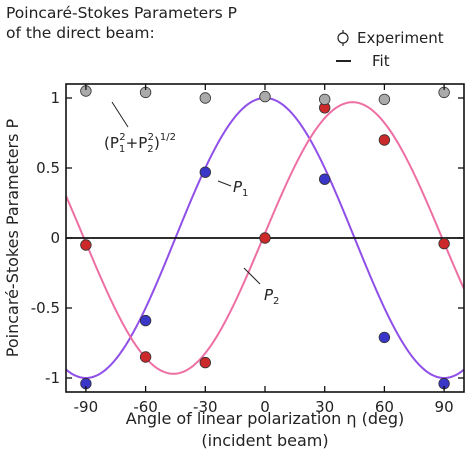 The image size is (474, 467). What do you see at coordinates (55, 238) in the screenshot?
I see `y-tick-label: 0` at bounding box center [55, 238].